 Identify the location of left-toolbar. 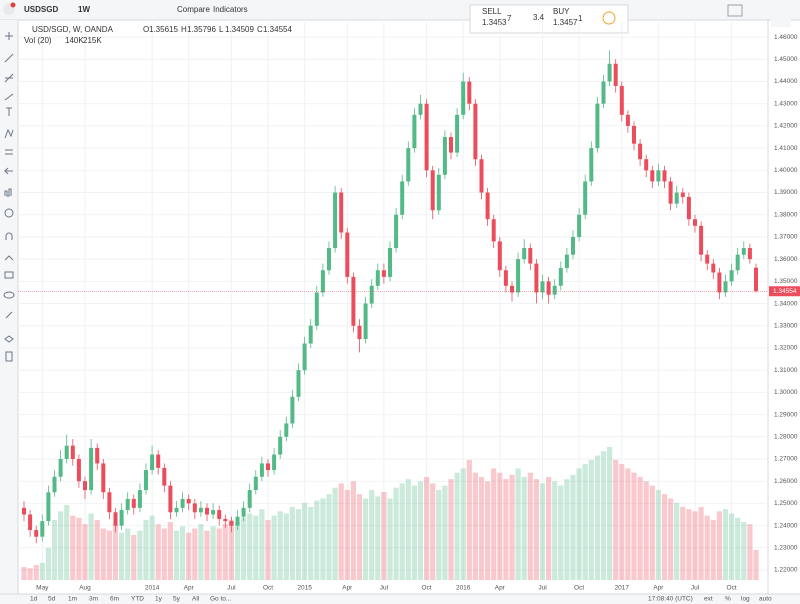
(9, 312).